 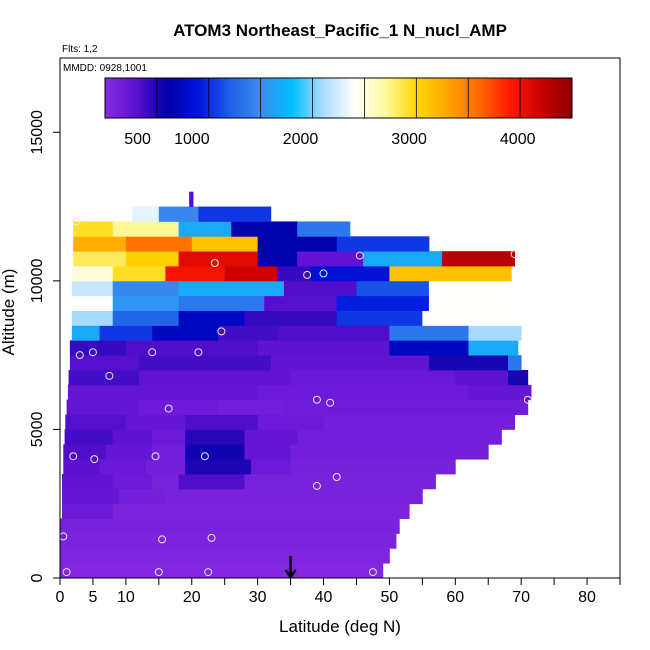 I want to click on colorbar: 500 1000 2000 3000 4000, so click(x=338, y=112).